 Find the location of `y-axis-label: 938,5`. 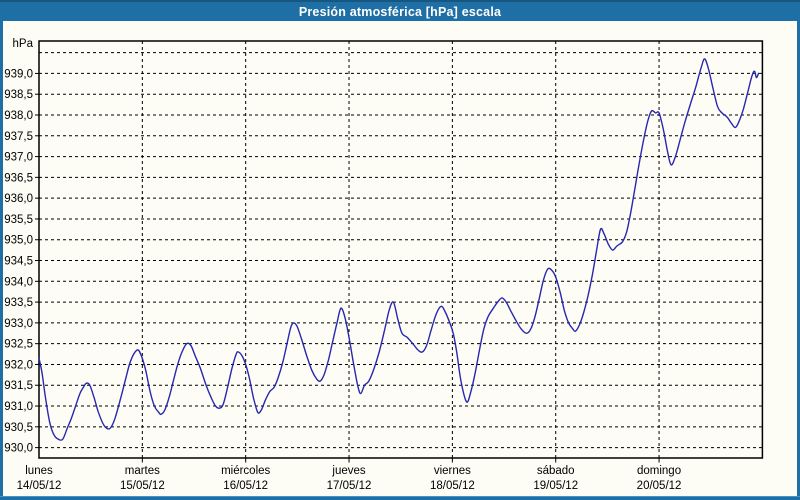

y-axis-label: 938,5 is located at coordinates (18, 95).